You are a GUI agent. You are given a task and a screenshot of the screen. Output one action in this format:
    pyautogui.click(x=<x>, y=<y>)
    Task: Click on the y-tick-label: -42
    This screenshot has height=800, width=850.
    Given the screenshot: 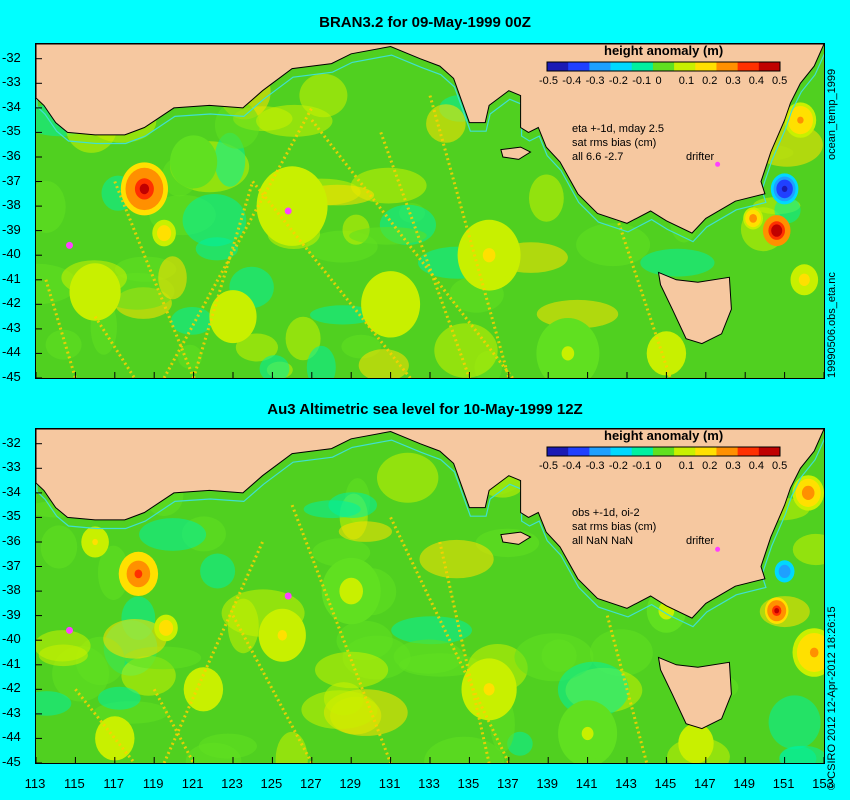 What is the action you would take?
    pyautogui.click(x=11, y=688)
    